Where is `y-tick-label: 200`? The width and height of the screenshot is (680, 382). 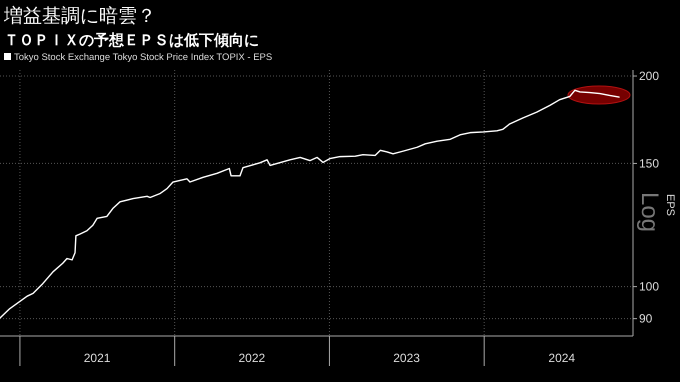 y-tick-label: 200 is located at coordinates (649, 76).